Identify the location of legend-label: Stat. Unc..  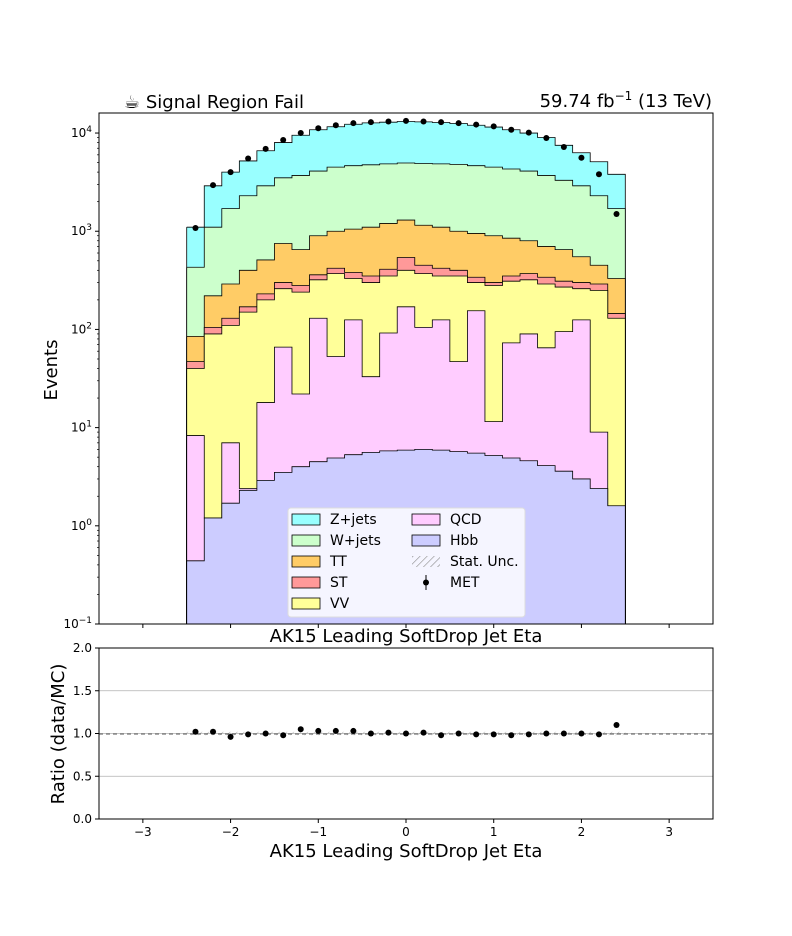
(484, 562).